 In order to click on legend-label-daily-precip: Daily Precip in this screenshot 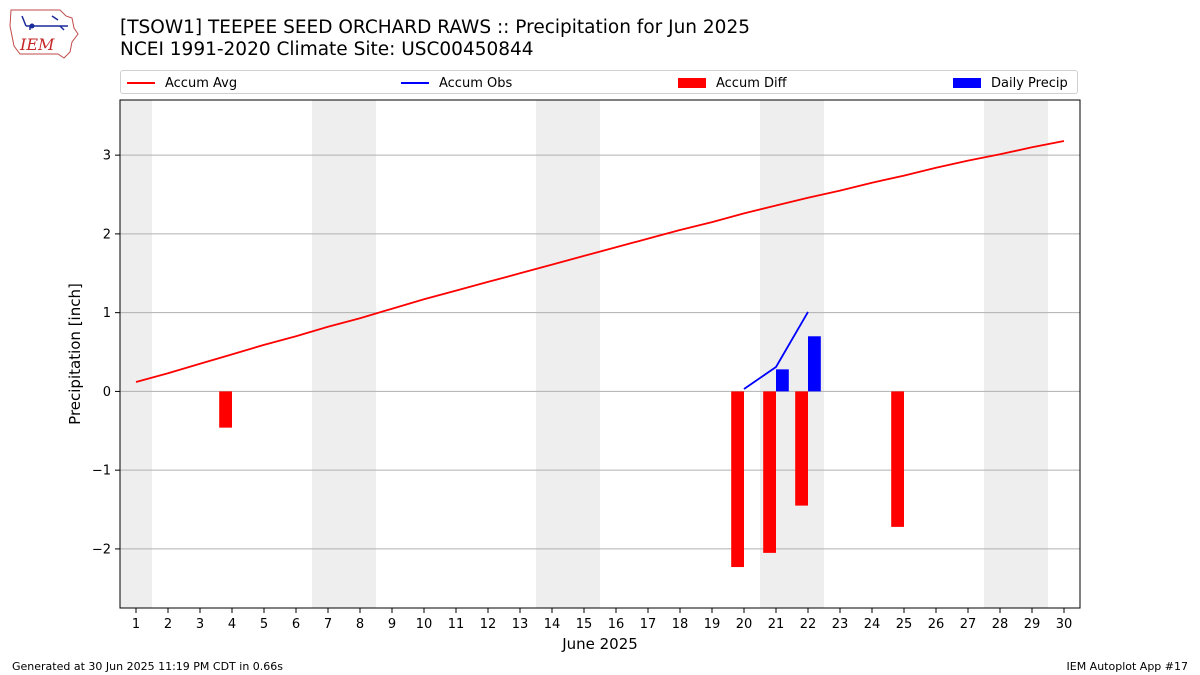, I will do `click(1029, 83)`.